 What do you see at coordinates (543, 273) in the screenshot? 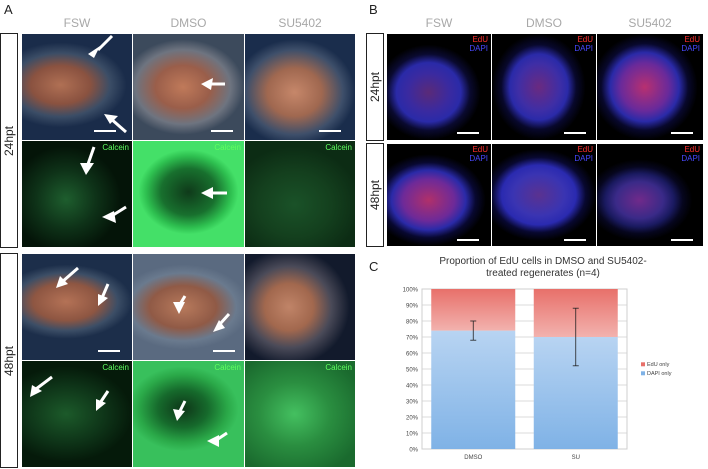
I see `chart-title-line-2: treated regenerates (n=4)` at bounding box center [543, 273].